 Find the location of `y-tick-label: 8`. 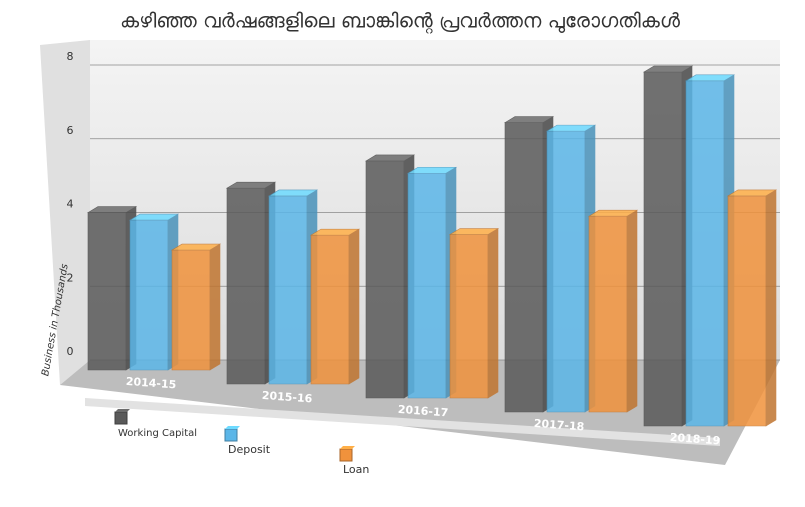

y-tick-label: 8 is located at coordinates (70, 56).